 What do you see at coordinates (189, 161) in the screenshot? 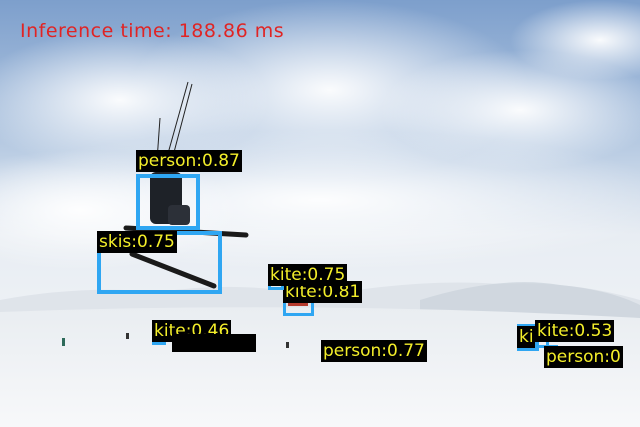
I see `detection-label-person: person:0.87` at bounding box center [189, 161].